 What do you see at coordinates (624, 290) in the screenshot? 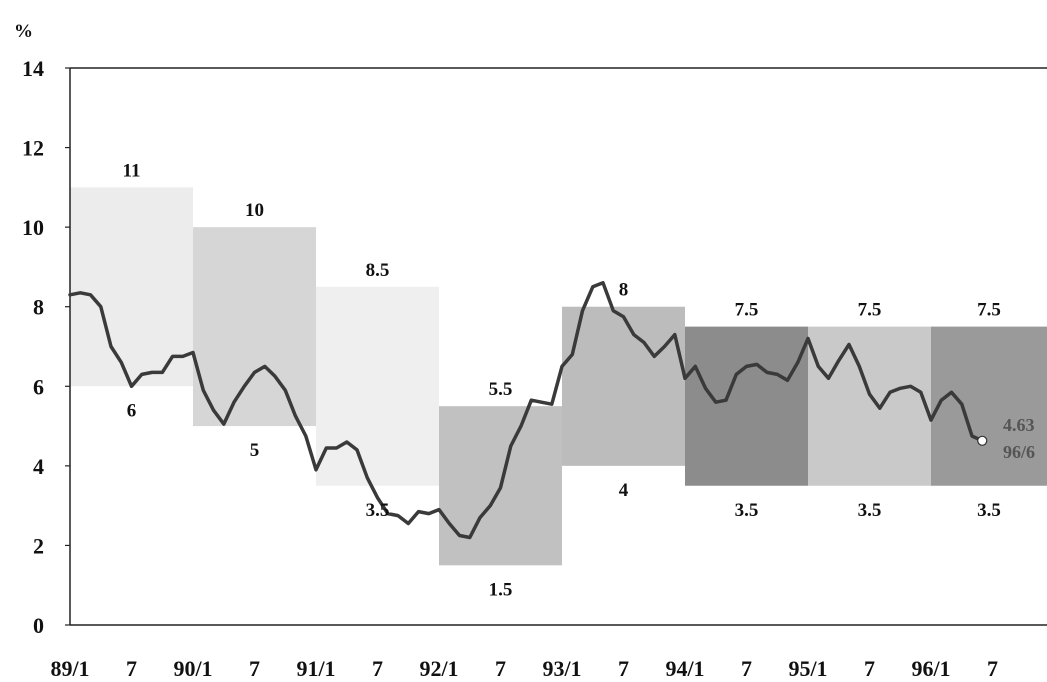
I see `band-upper-label: 8` at bounding box center [624, 290].